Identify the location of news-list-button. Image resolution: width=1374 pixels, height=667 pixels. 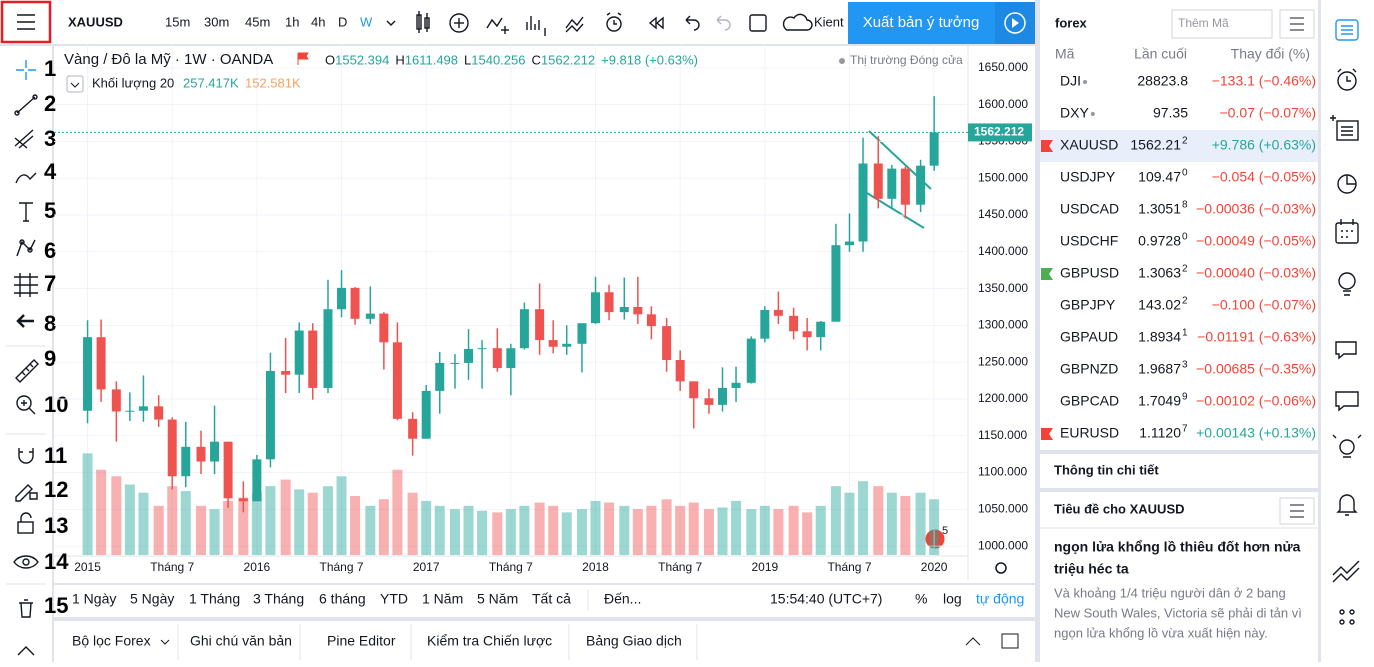
(1297, 511).